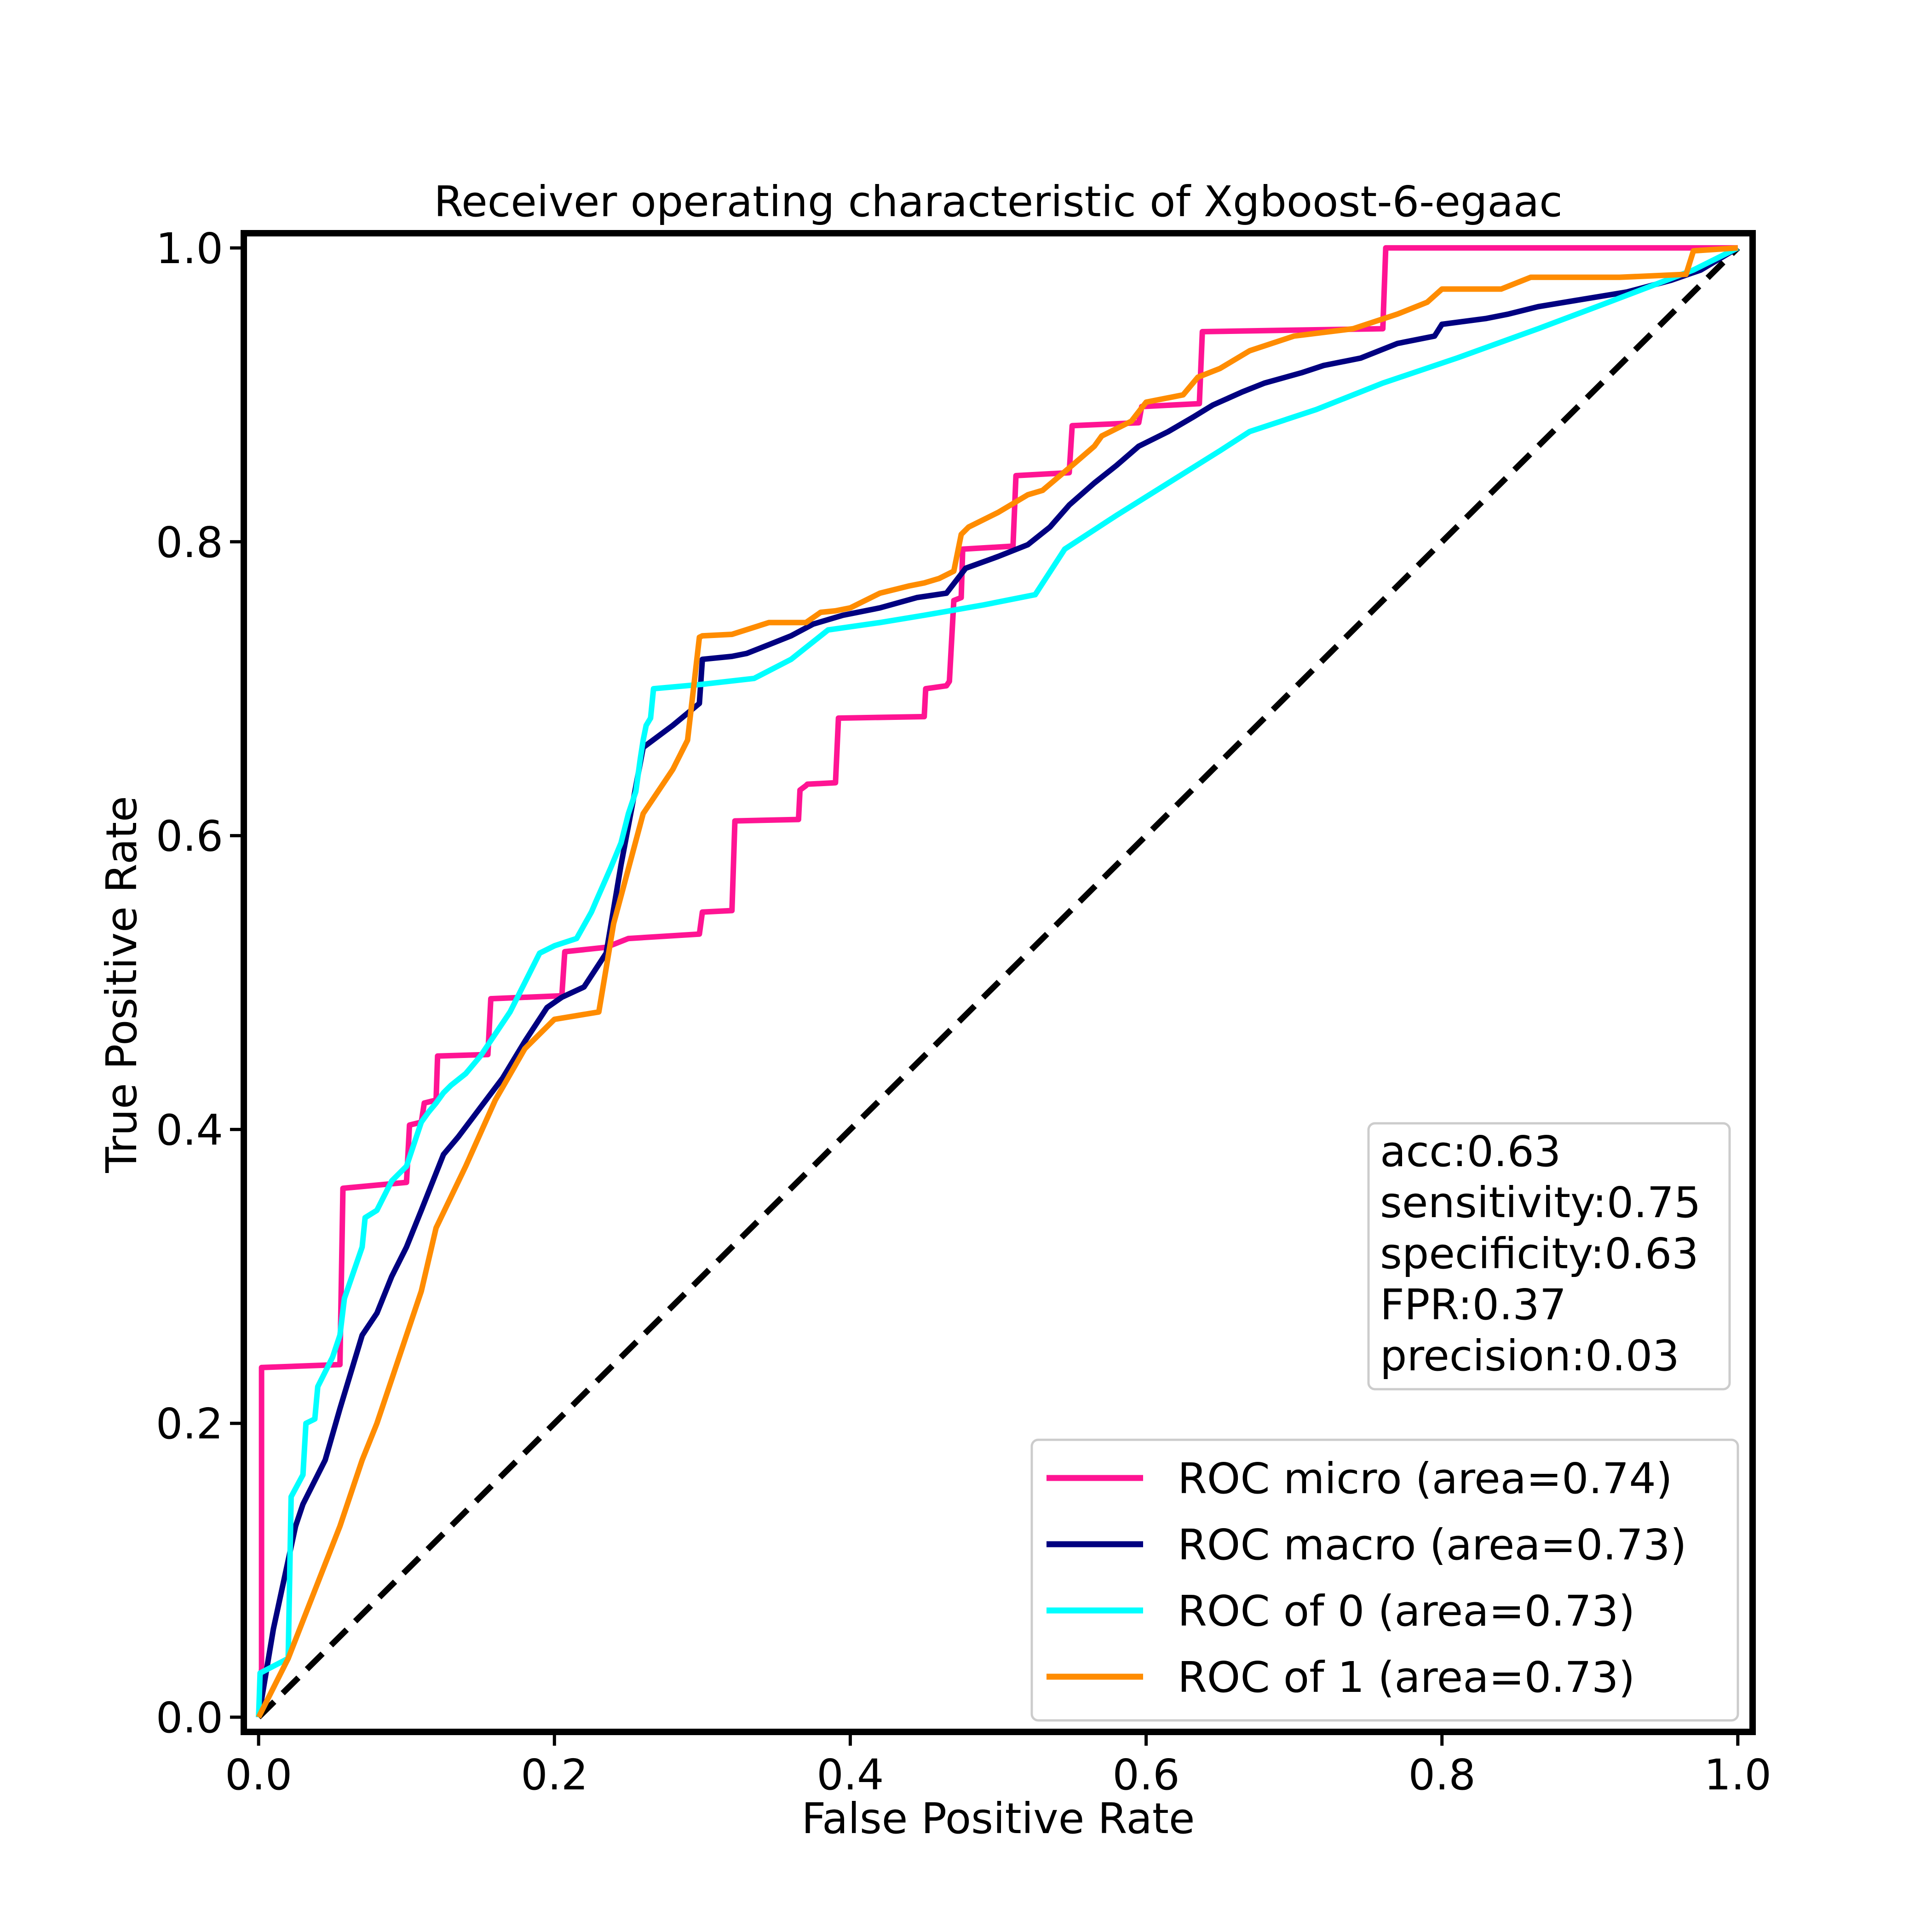 This screenshot has height=1932, width=1932. Describe the element at coordinates (1540, 1202) in the screenshot. I see `stats-line: sensitivity:0.75` at that location.